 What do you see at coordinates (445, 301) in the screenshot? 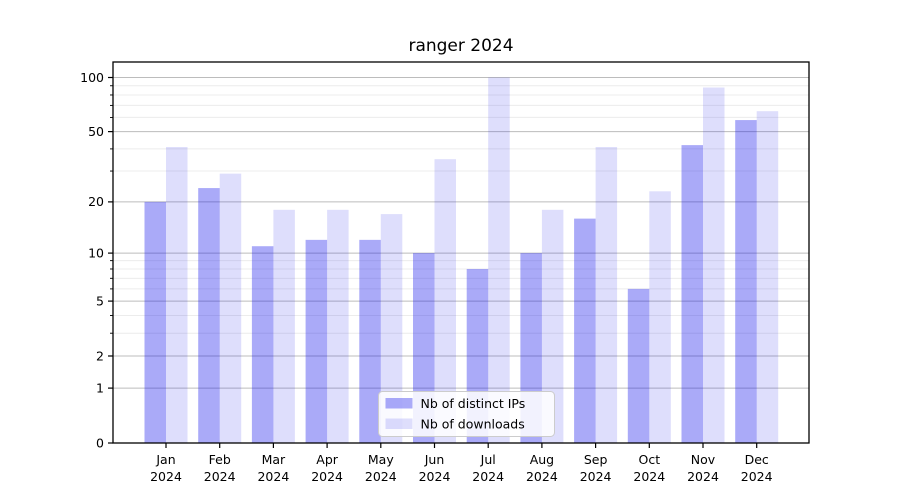
I see `bar-jun-downloads` at bounding box center [445, 301].